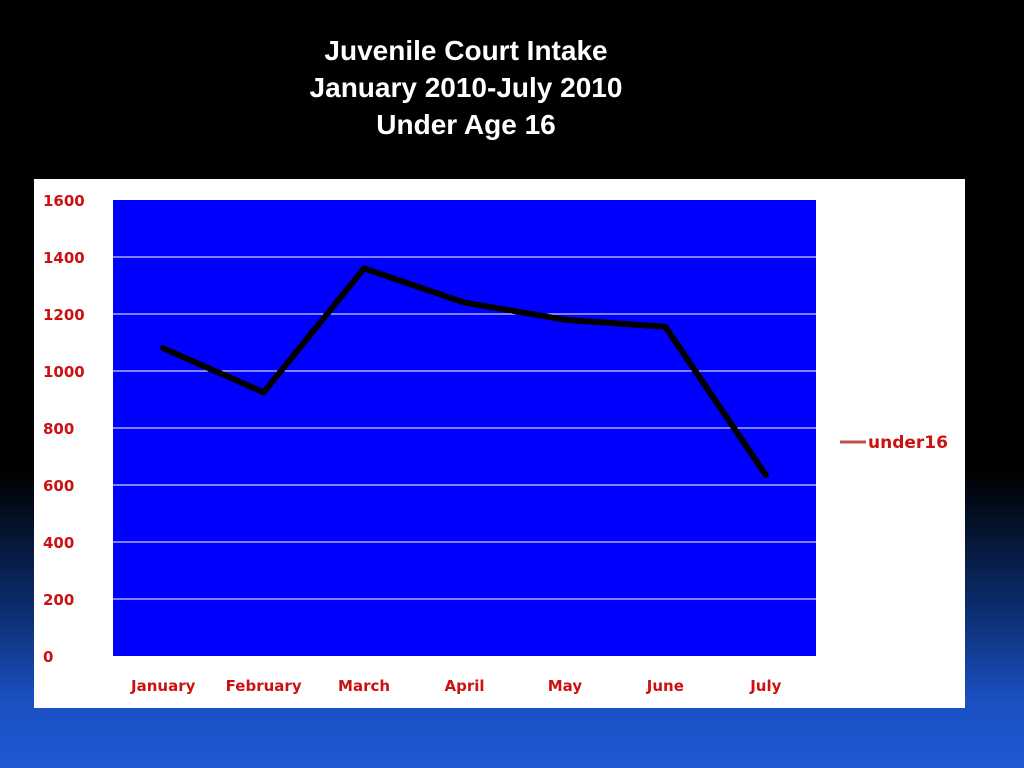 This screenshot has height=768, width=1024. Describe the element at coordinates (64, 315) in the screenshot. I see `y-tick-label: 1200` at that location.